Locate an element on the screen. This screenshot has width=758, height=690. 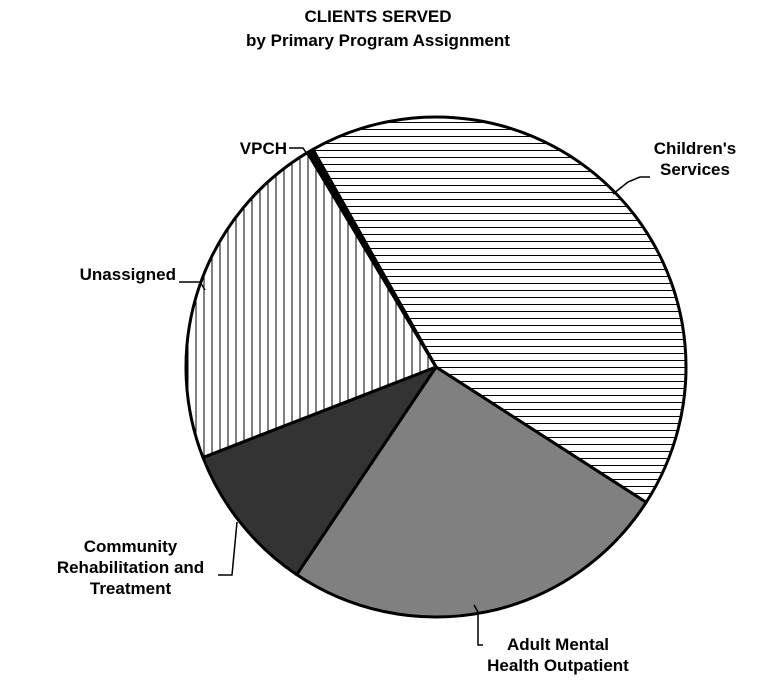
slice-label: VPCH is located at coordinates (263, 148).